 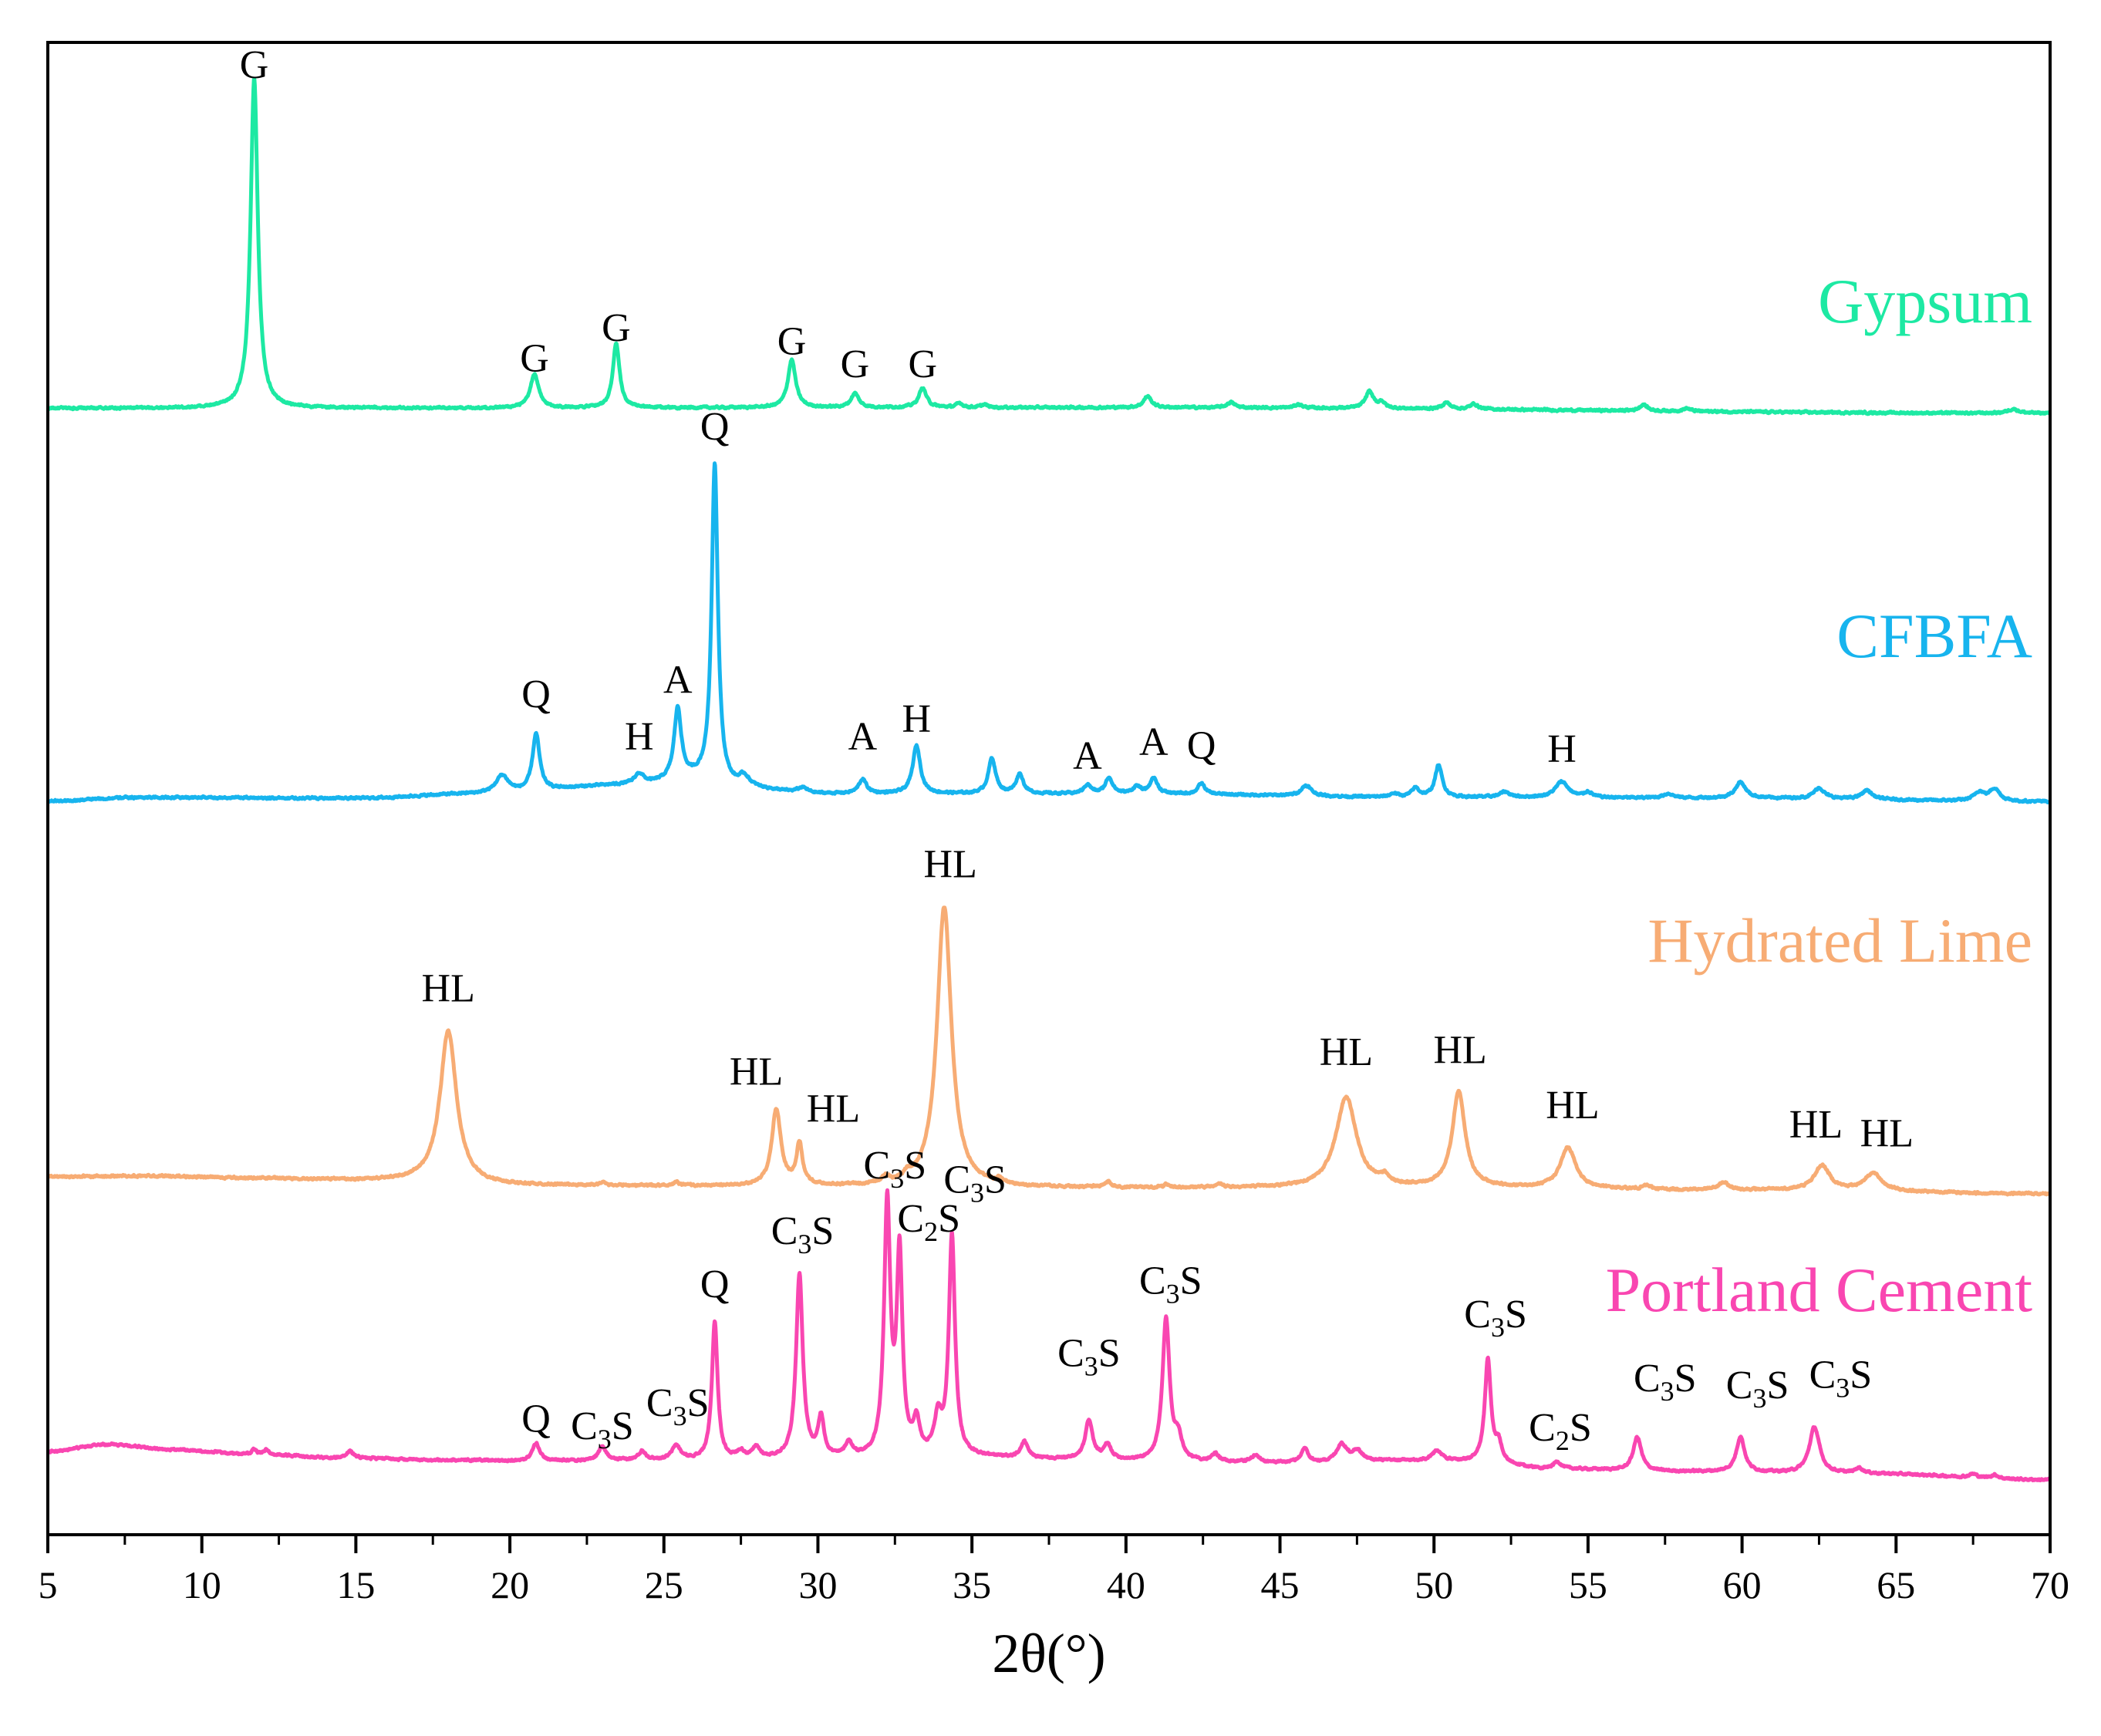 I want to click on peak-label-portland-cement-13: C3S, so click(x=1757, y=1389).